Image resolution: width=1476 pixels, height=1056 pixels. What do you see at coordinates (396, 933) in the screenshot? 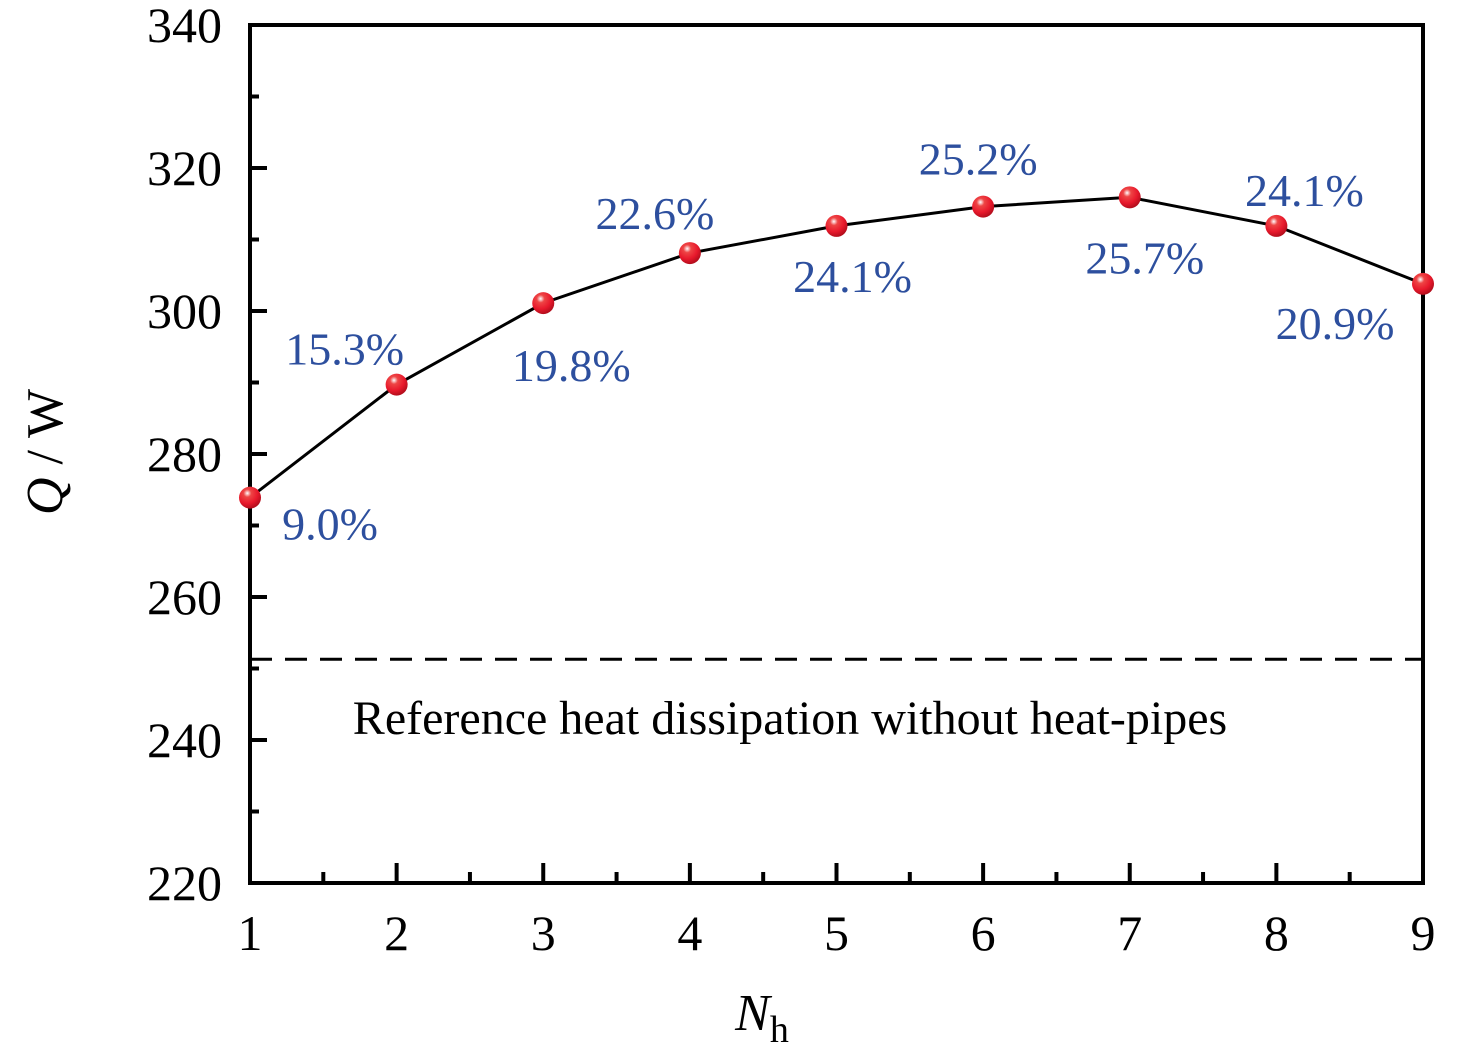
I see `x-tick-label: 2` at bounding box center [396, 933].